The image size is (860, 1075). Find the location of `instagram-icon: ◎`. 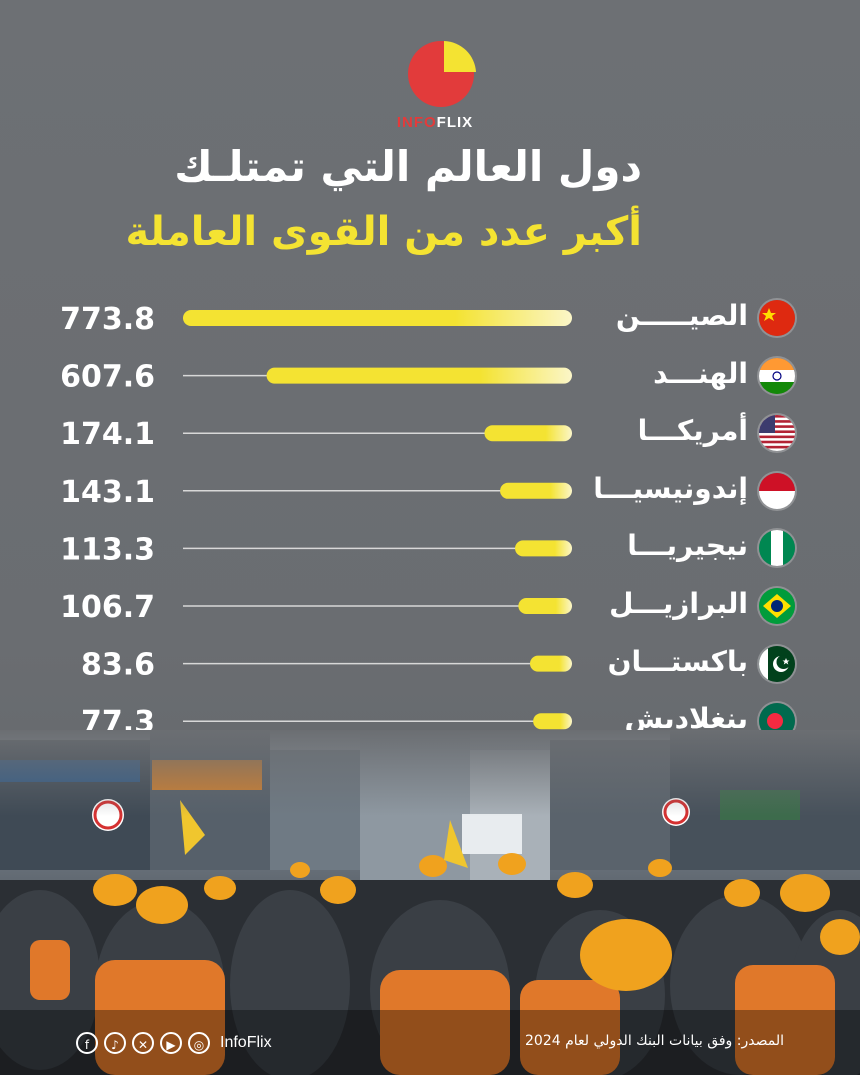

instagram-icon: ◎ is located at coordinates (199, 1043).